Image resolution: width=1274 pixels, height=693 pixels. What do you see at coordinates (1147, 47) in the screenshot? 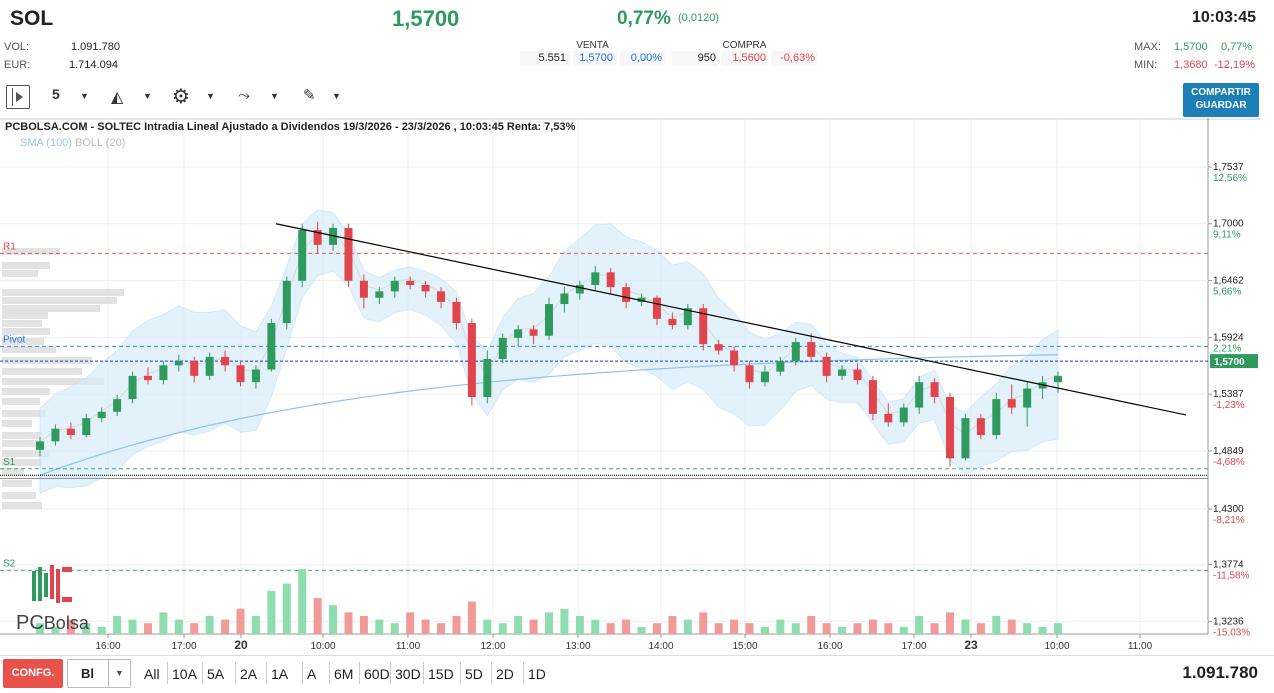
I see `max-label: MAX:` at bounding box center [1147, 47].